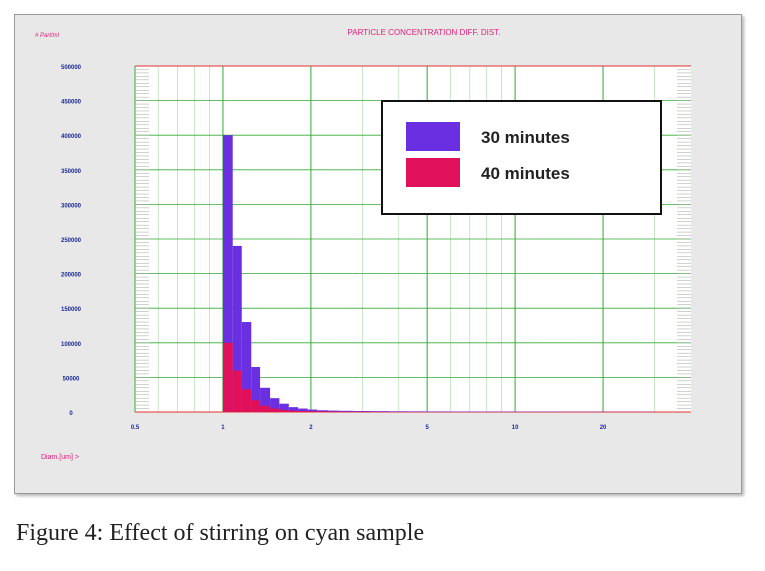 The image size is (765, 571). Describe the element at coordinates (71, 310) in the screenshot. I see `y-tick-label: 150000` at that location.